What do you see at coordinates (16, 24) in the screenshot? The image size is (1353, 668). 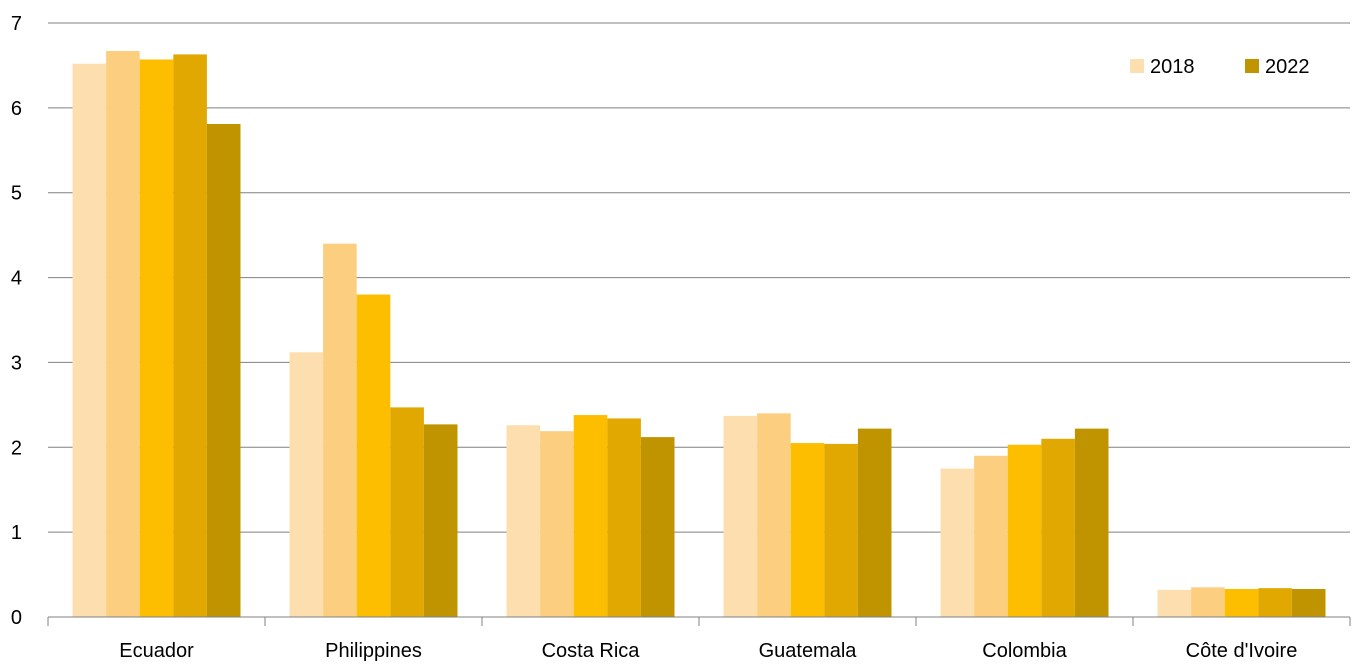 I see `y-tick-label: 7` at bounding box center [16, 24].